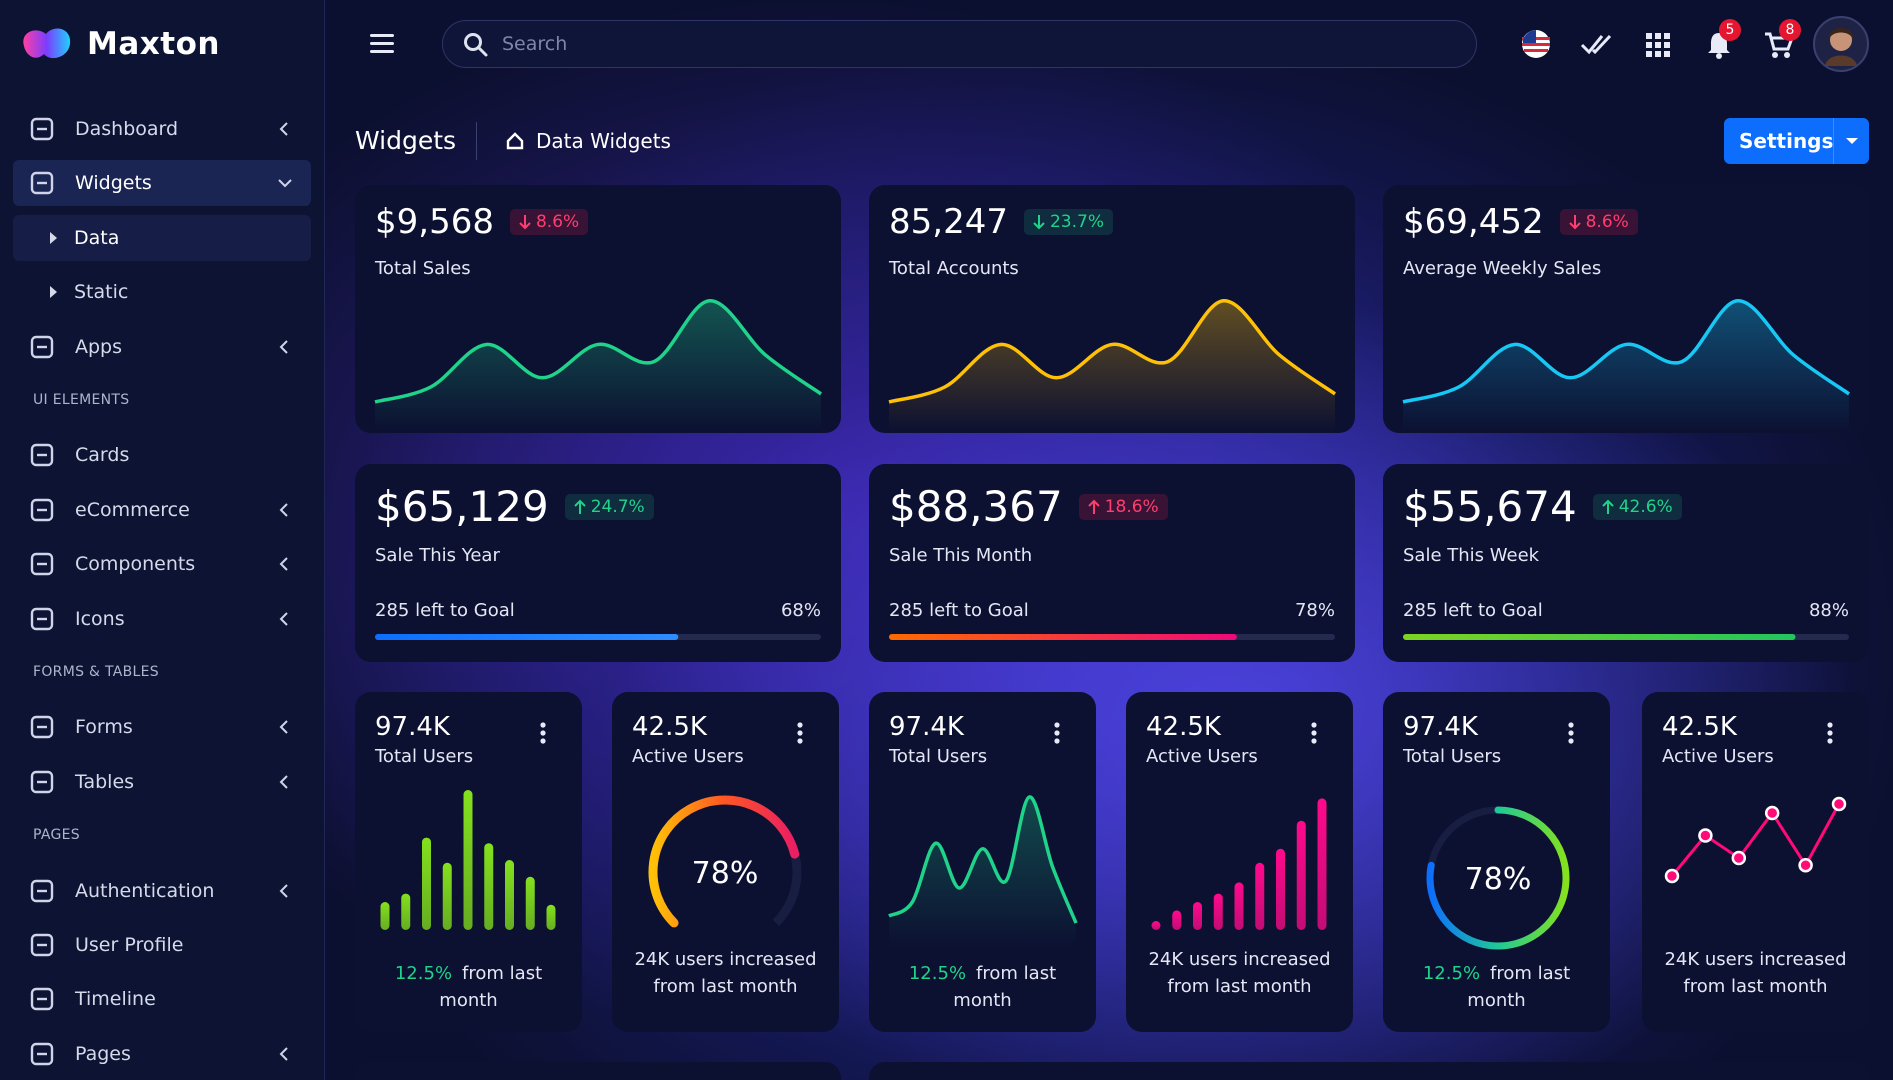  Describe the element at coordinates (1001, 222) in the screenshot. I see `stat-row: 85,247 23.7%` at that location.